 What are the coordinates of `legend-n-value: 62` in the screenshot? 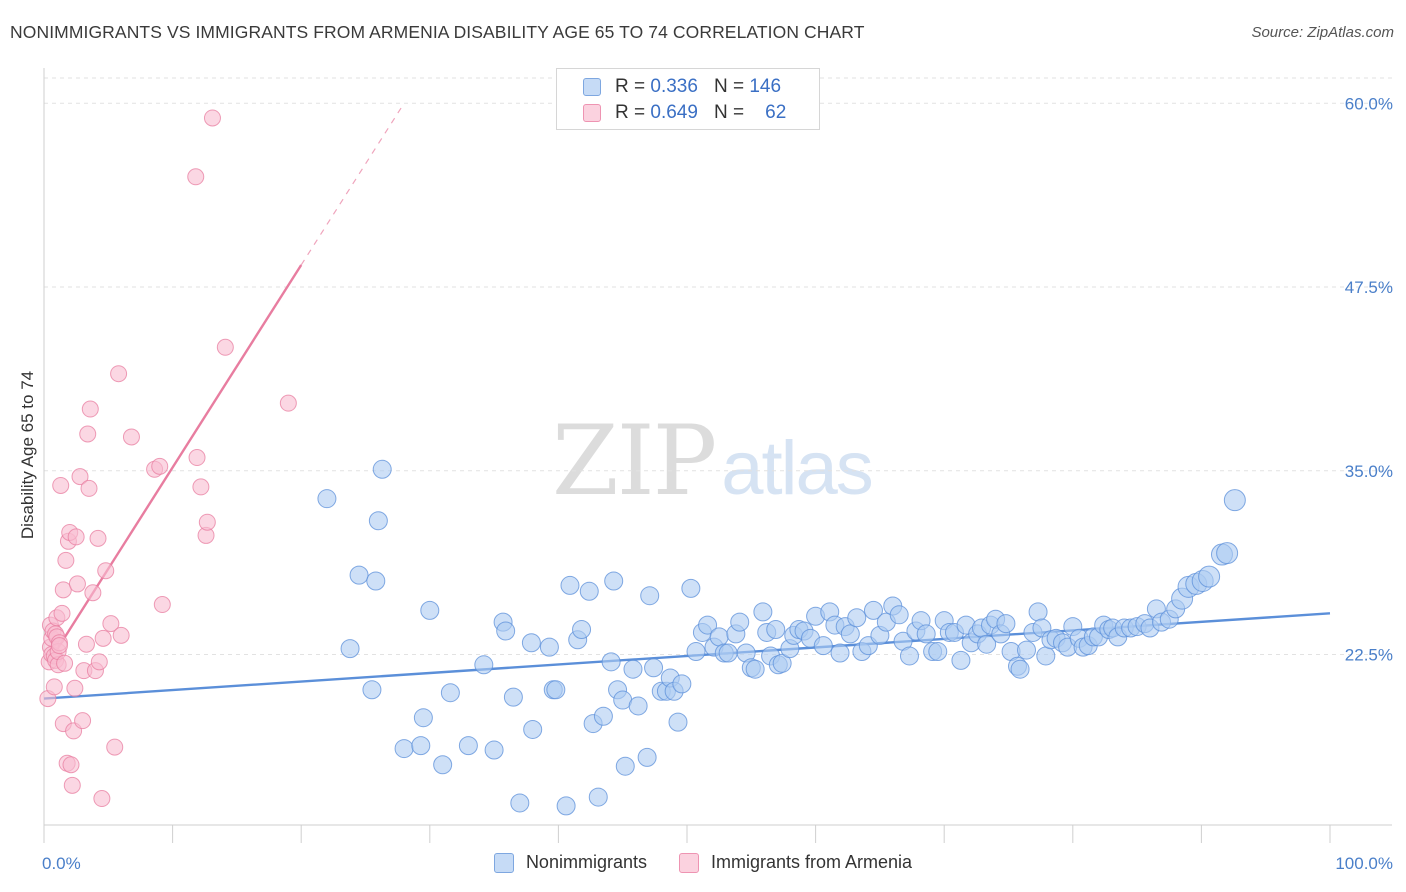 It's located at (776, 112).